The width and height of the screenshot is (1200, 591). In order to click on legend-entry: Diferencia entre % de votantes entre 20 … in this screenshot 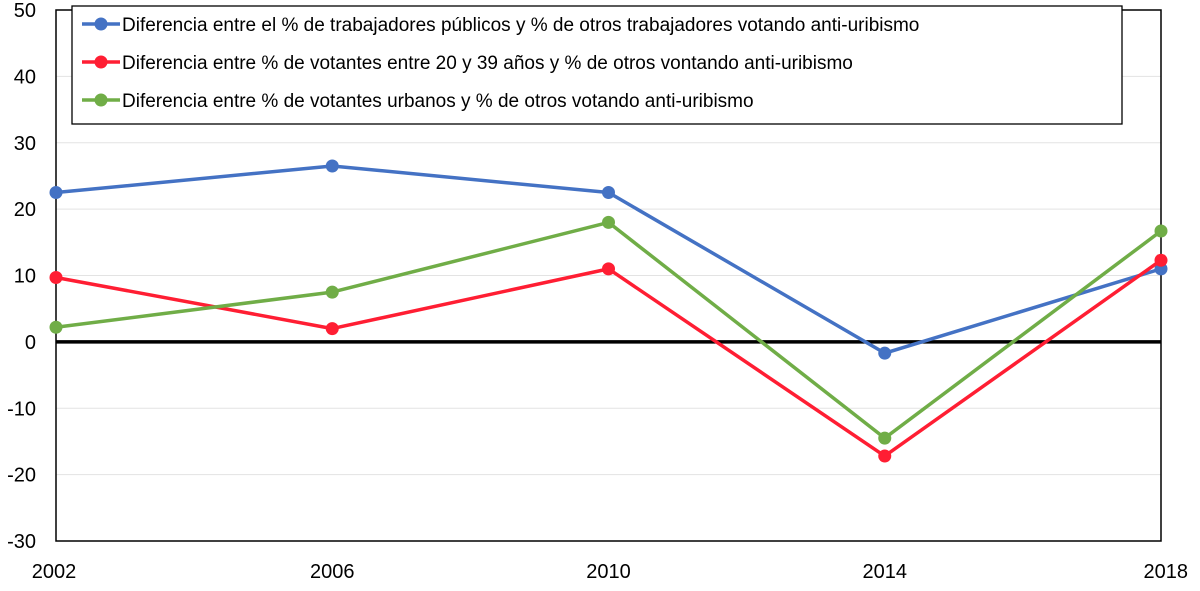, I will do `click(467, 63)`.